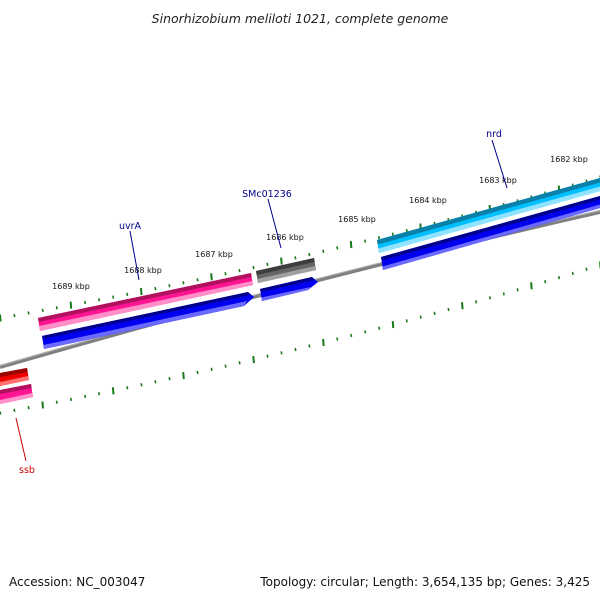  Describe the element at coordinates (498, 180) in the screenshot. I see `scale-label: 1683 kbp` at that location.